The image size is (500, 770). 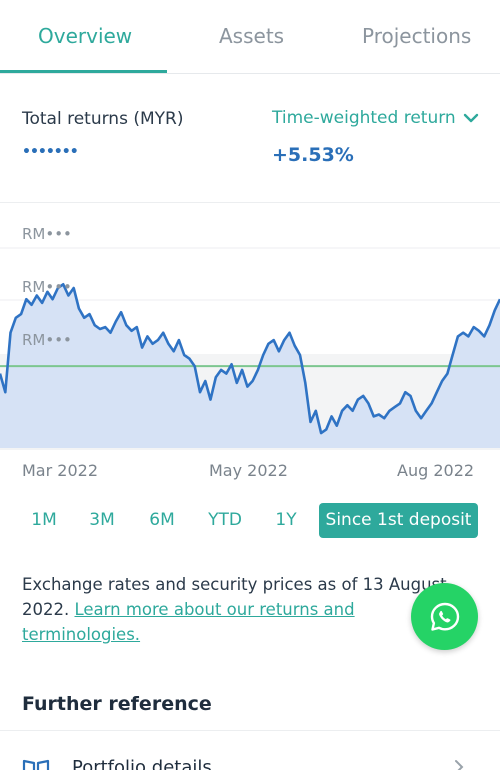 I want to click on section-divider, so click(x=250, y=202).